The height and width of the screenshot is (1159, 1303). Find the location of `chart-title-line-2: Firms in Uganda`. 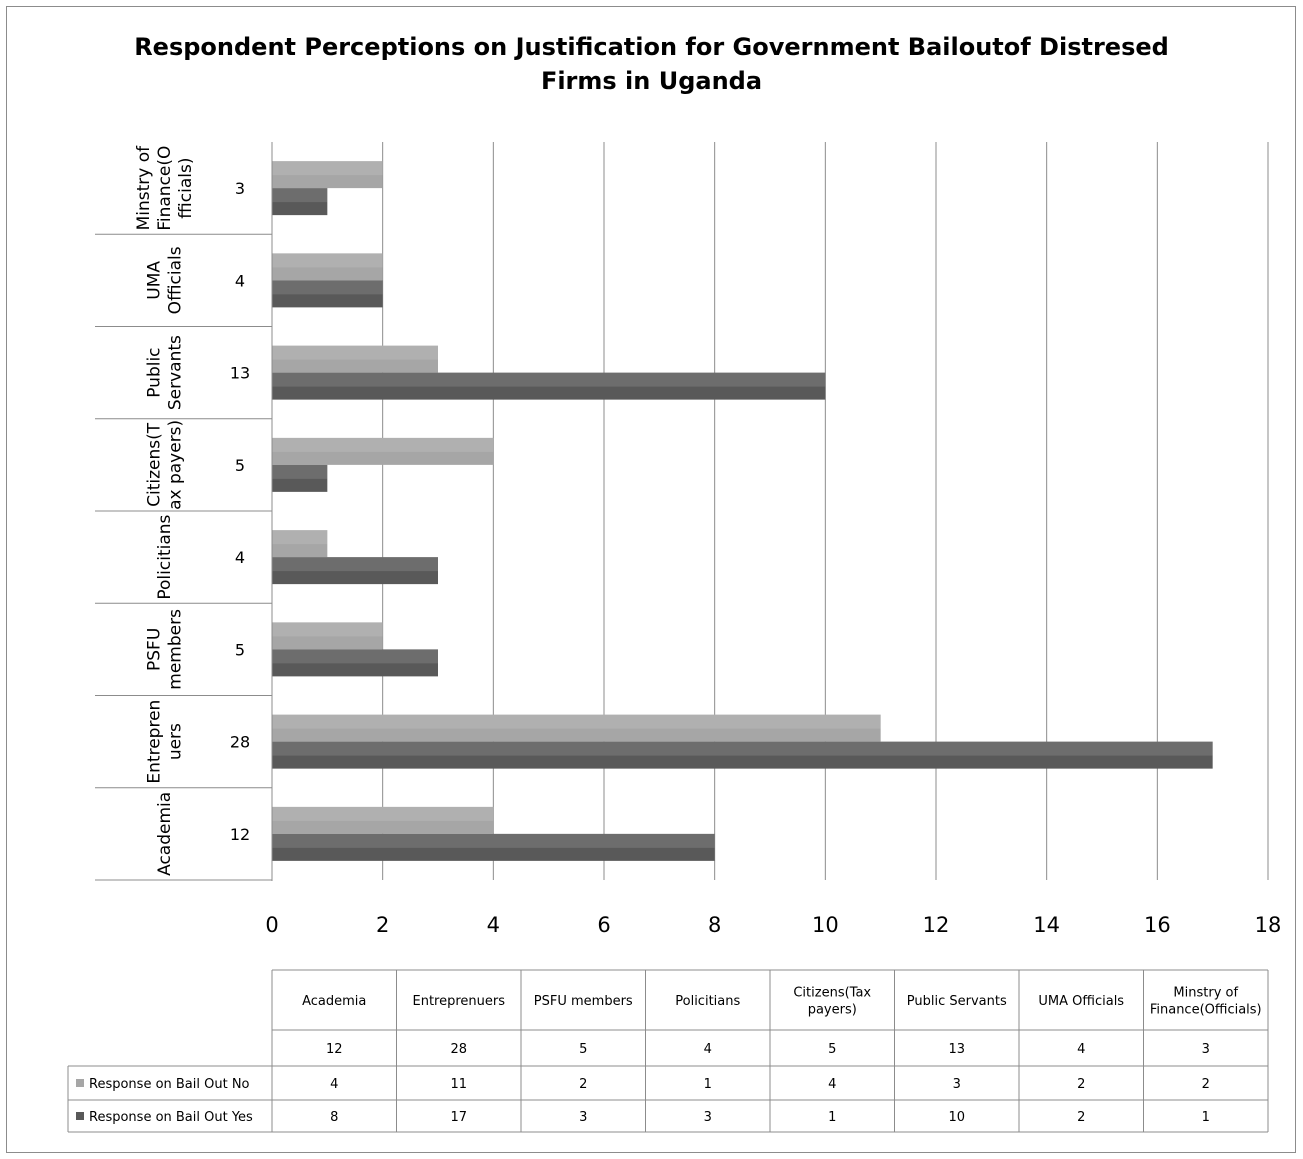

chart-title-line-2: Firms in Uganda is located at coordinates (651, 81).